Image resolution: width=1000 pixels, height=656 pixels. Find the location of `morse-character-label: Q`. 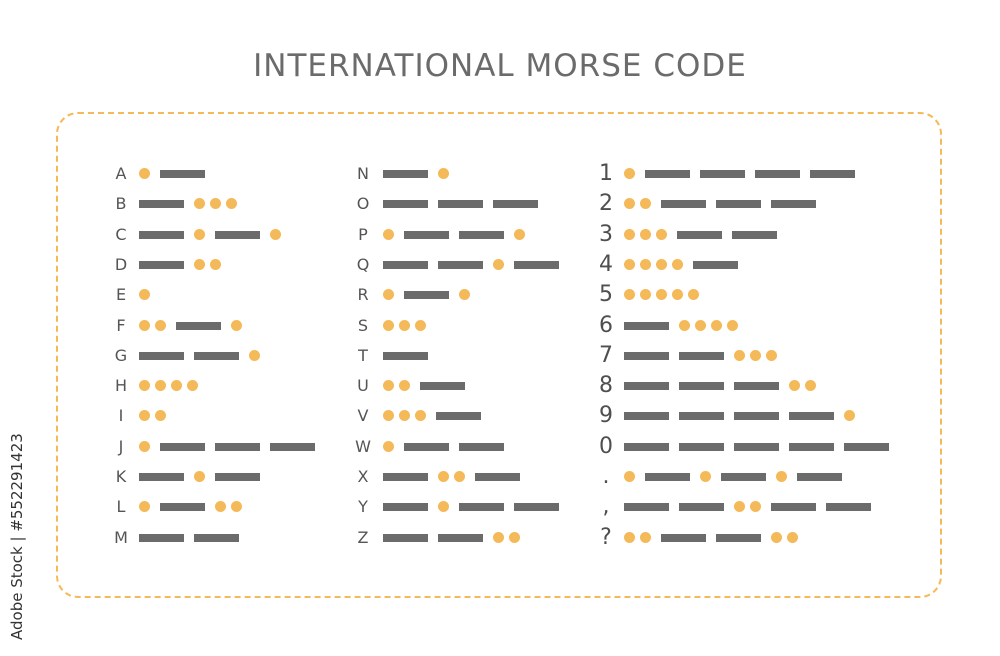

morse-character-label: Q is located at coordinates (363, 264).